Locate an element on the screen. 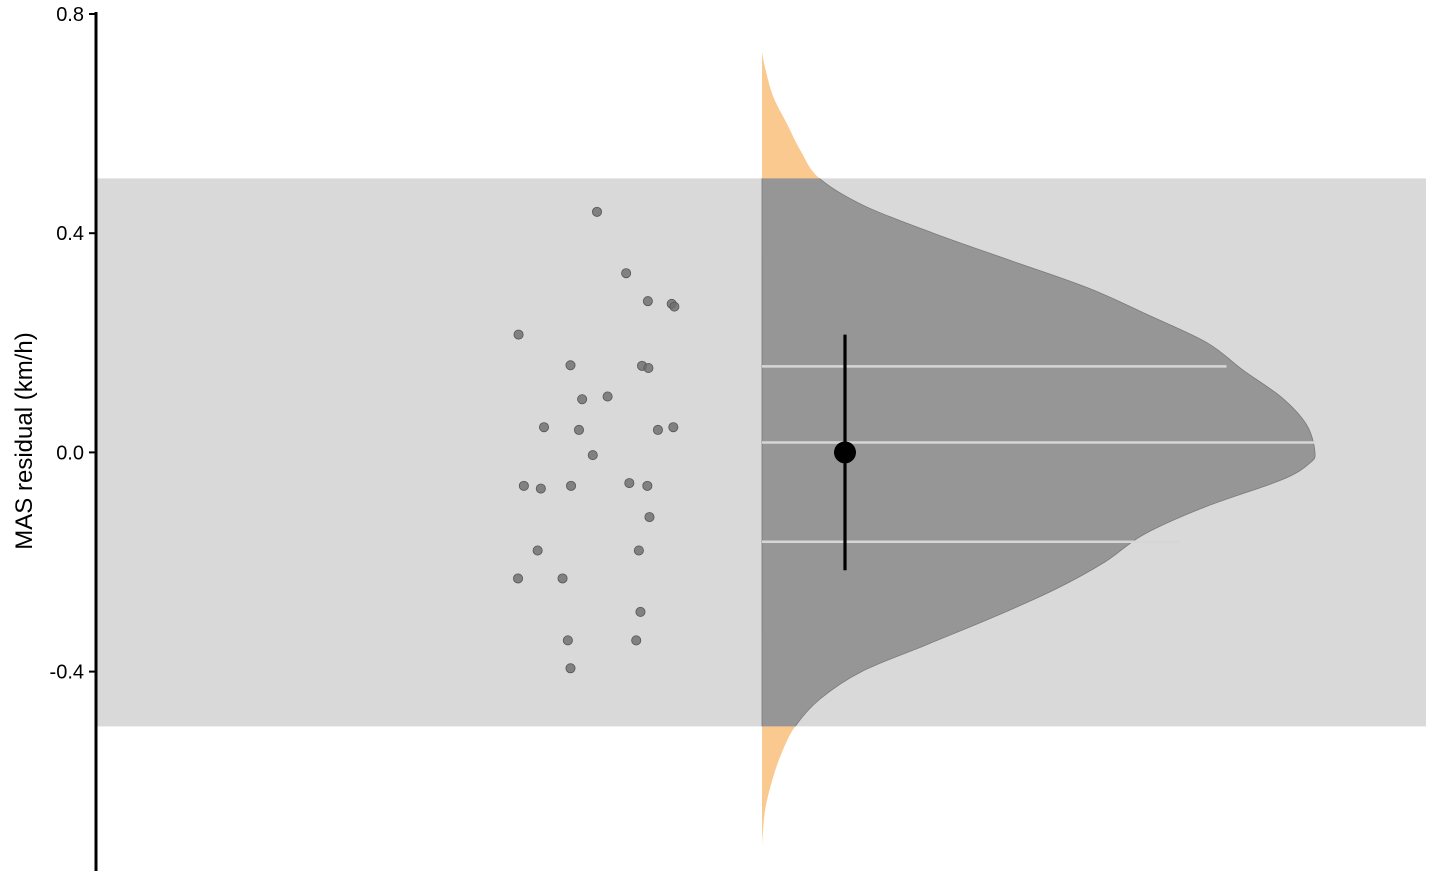  mean-interval is located at coordinates (845, 452).